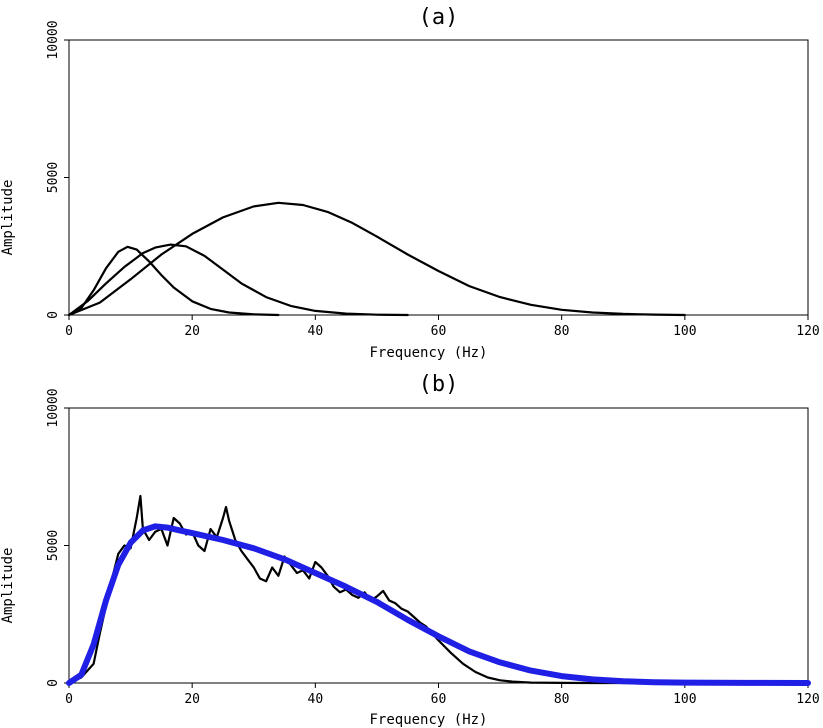 The image size is (823, 728). What do you see at coordinates (439, 17) in the screenshot?
I see `chart-title: (a)` at bounding box center [439, 17].